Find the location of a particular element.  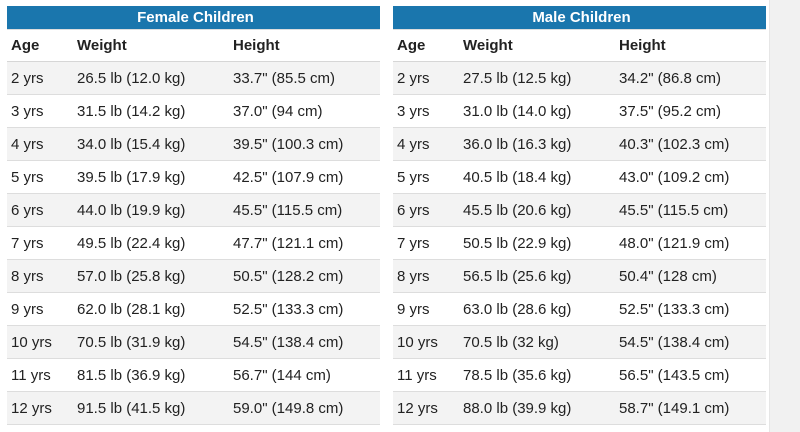

male-cell-height: 45.5" (115.5 cm) is located at coordinates (690, 210).